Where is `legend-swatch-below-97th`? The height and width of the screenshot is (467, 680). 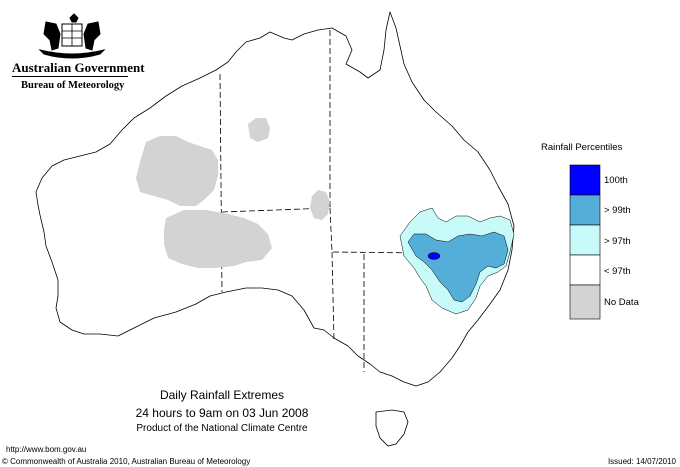
legend-swatch-below-97th is located at coordinates (585, 270).